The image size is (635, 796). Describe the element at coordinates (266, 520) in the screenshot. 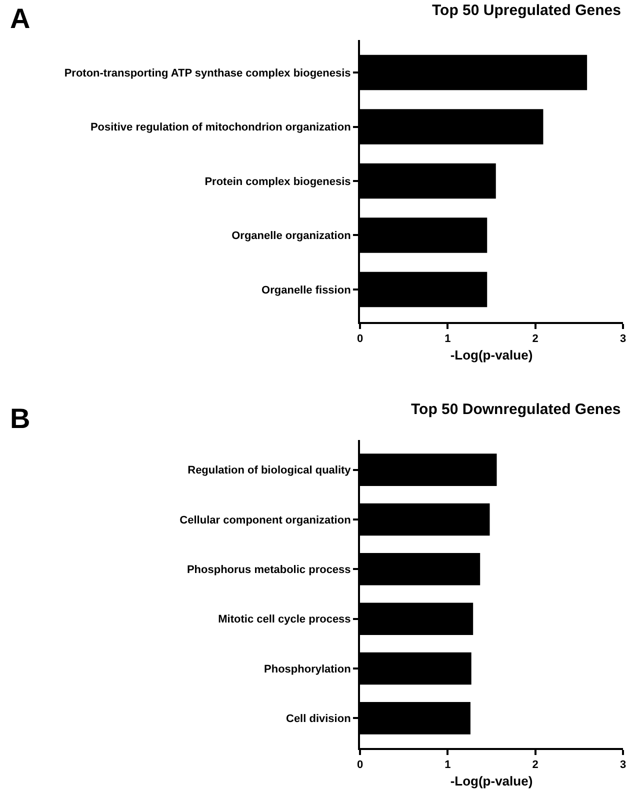

I see `y-tick-label: Cellular component organization` at that location.